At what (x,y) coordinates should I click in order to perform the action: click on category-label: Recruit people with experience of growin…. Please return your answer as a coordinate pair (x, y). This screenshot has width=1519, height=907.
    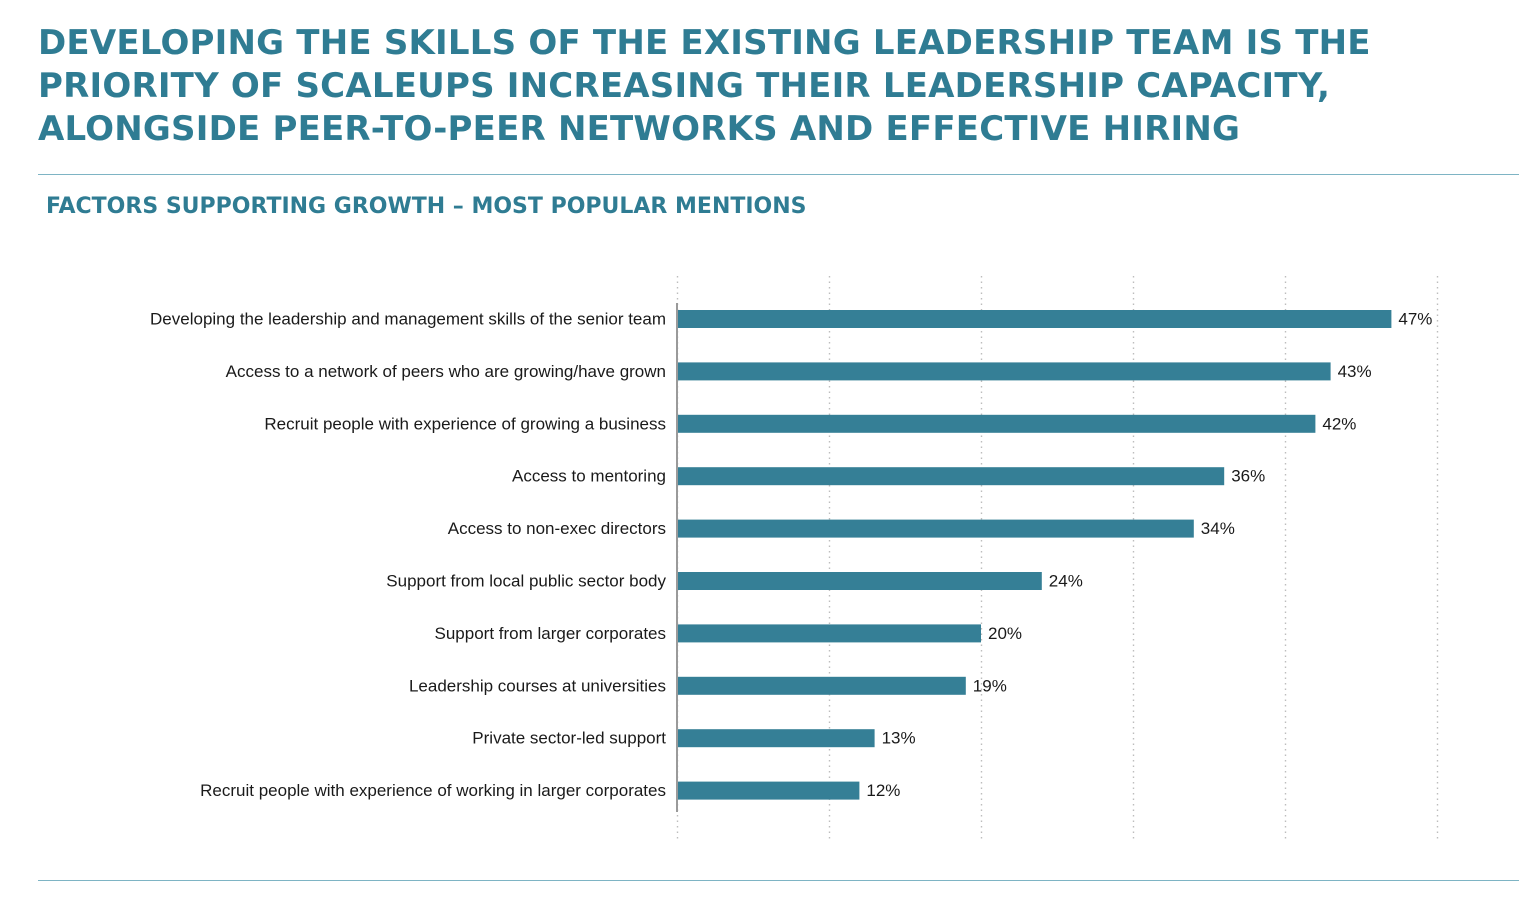
    Looking at the image, I should click on (465, 423).